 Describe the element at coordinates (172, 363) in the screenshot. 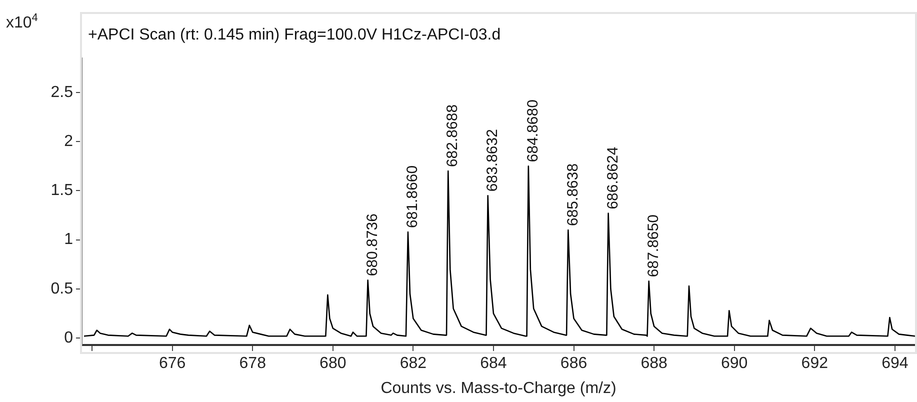

I see `x-tick-label: 676` at that location.